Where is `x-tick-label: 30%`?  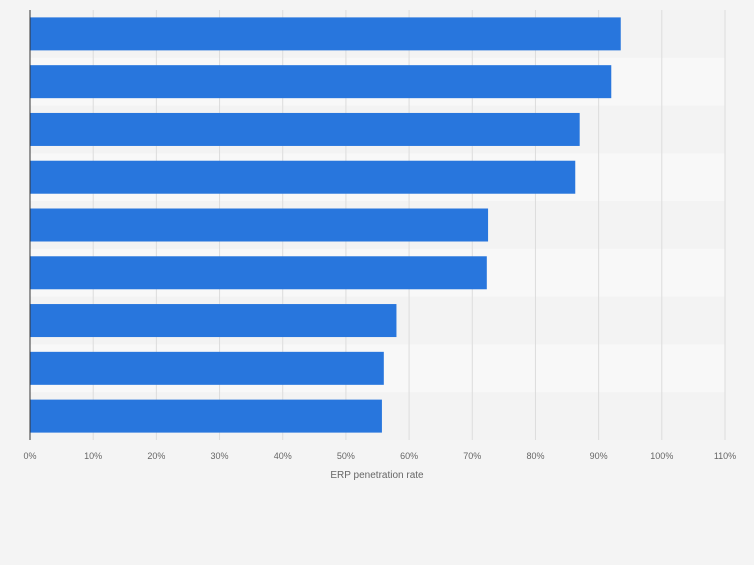
x-tick-label: 30% is located at coordinates (220, 456).